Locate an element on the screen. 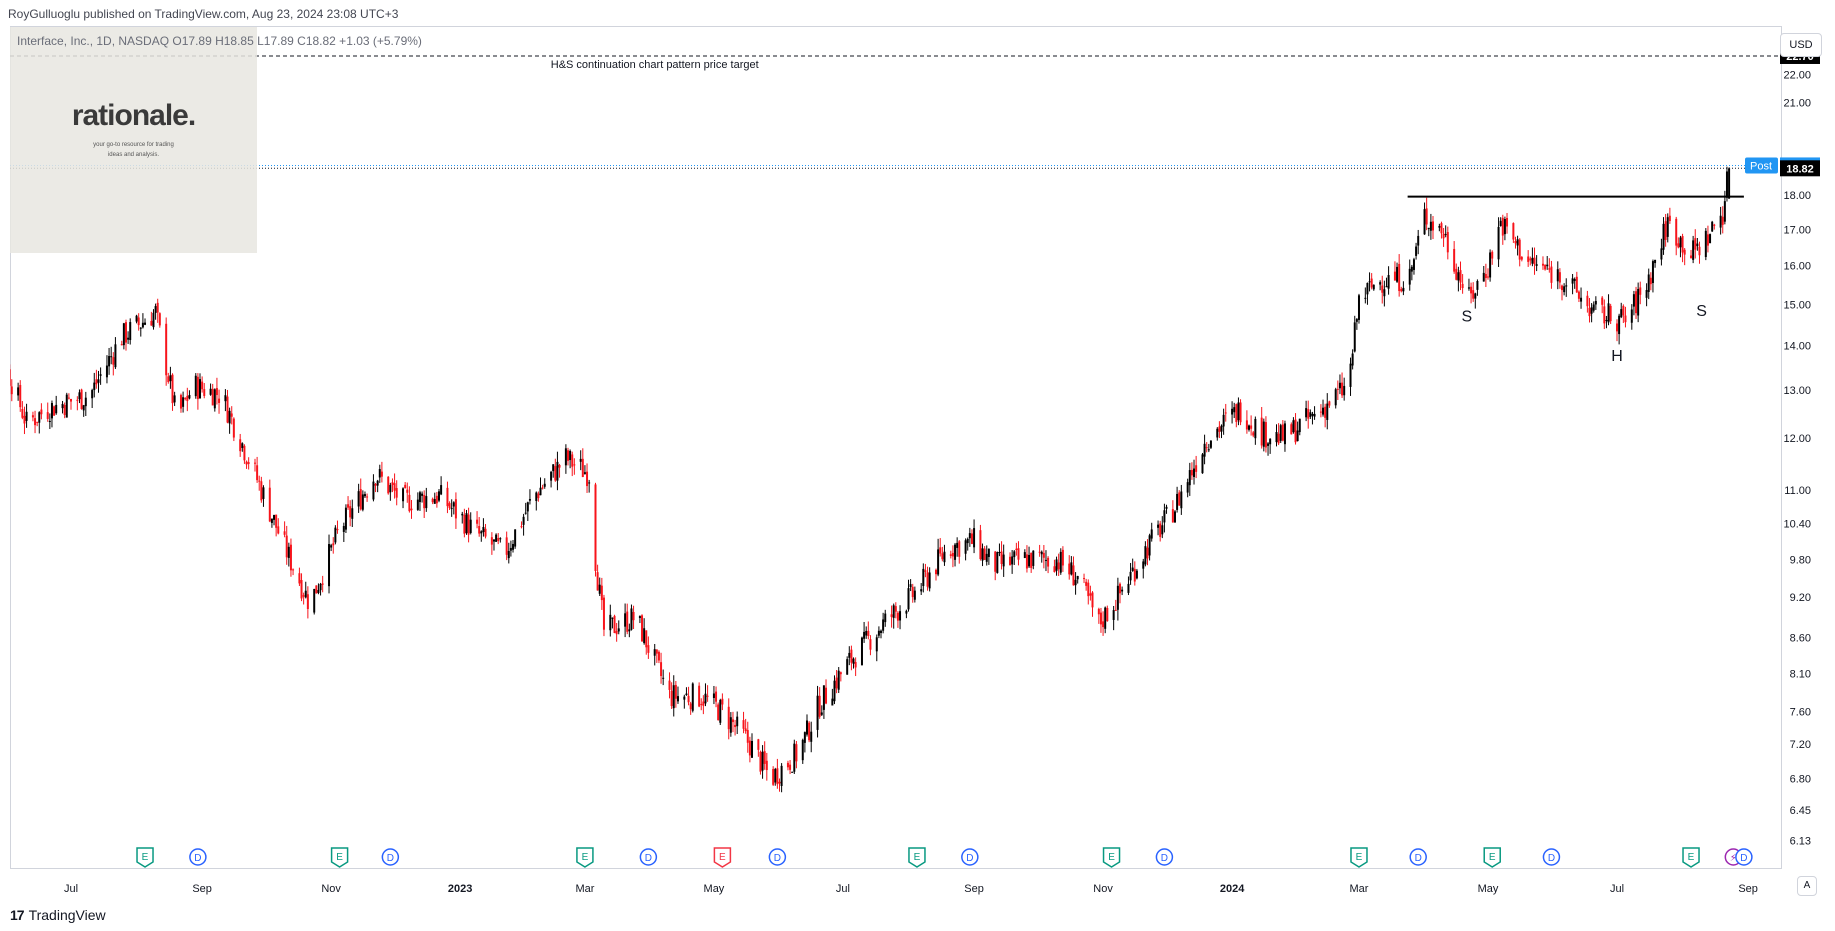 The image size is (1835, 931). tradingview-brand: 17 TradingView is located at coordinates (58, 915).